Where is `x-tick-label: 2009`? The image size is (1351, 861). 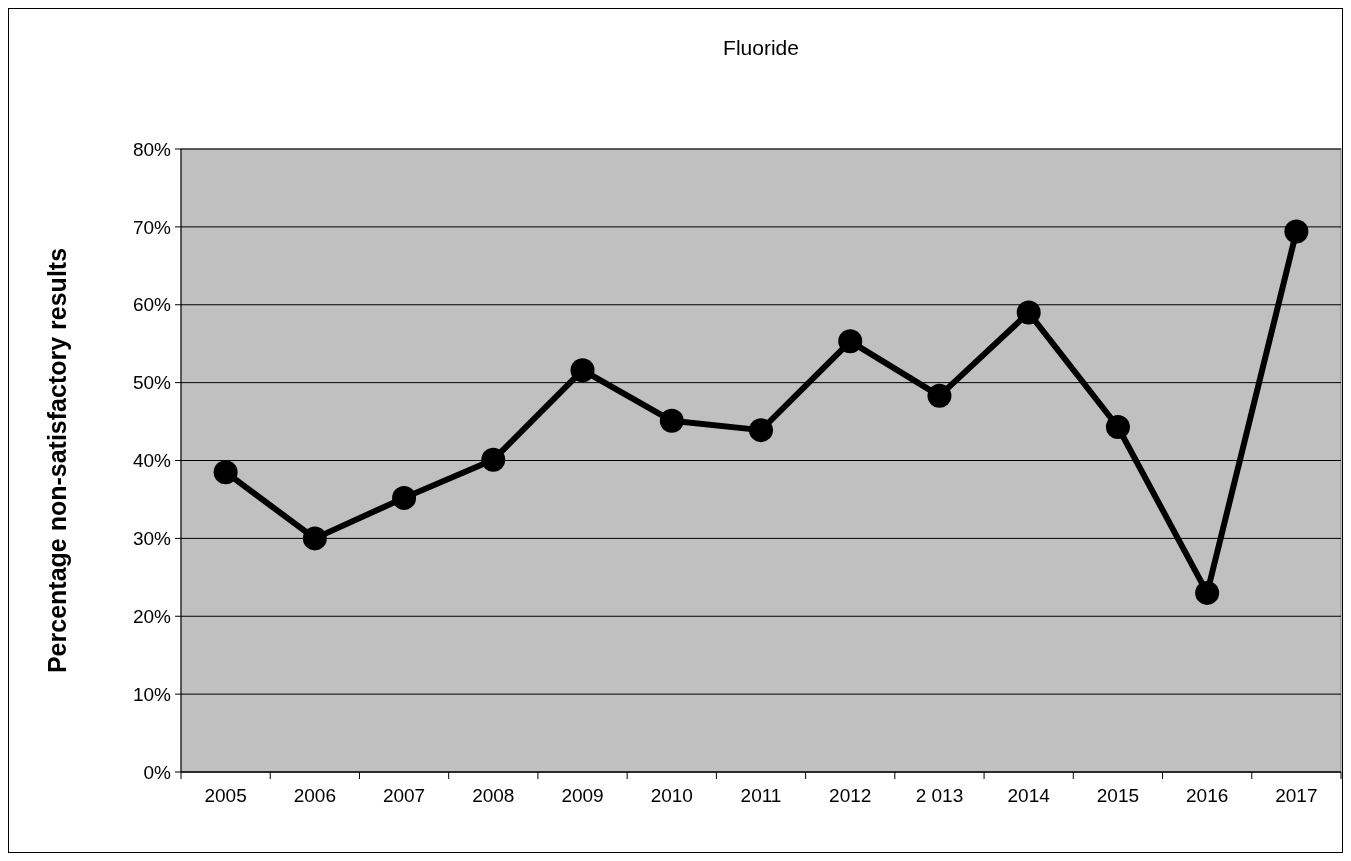 x-tick-label: 2009 is located at coordinates (582, 795).